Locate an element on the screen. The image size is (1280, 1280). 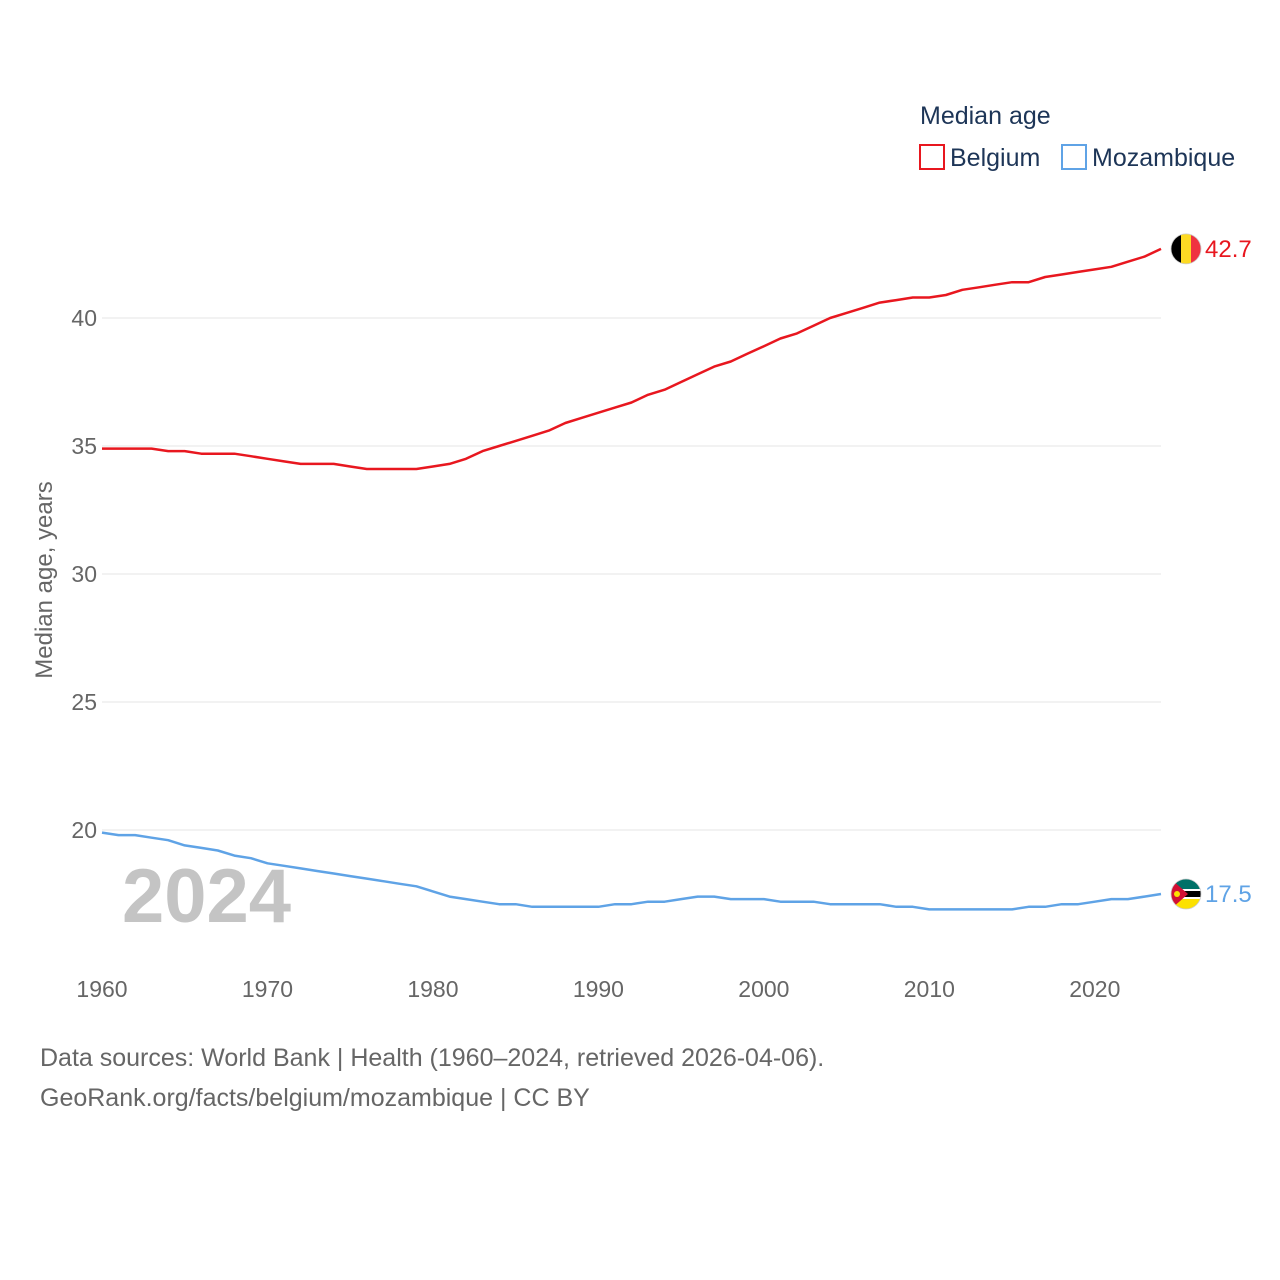
y-tick-label-30: 30 is located at coordinates (84, 574).